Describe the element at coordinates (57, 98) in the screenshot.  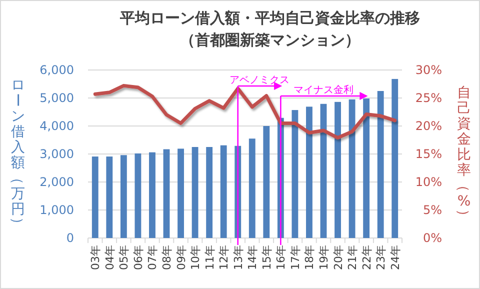
I see `y-tick-label: 5,000` at that location.